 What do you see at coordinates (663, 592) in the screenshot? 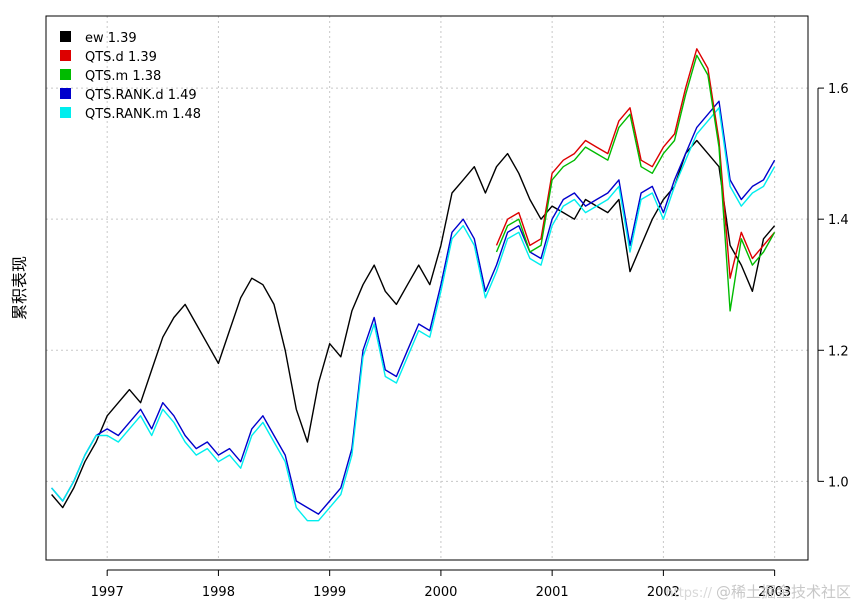
I see `x-tick-label: 2002` at bounding box center [663, 592].